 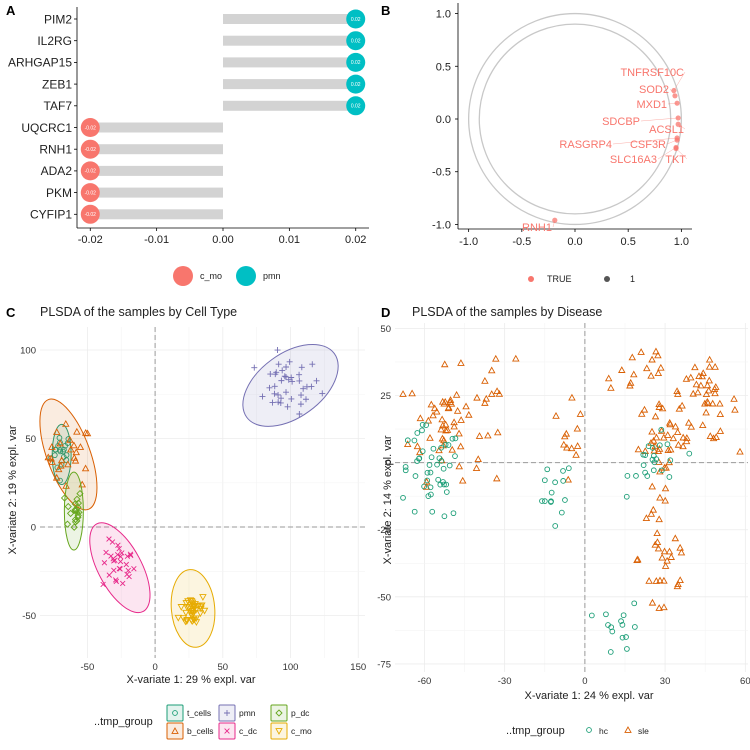 What do you see at coordinates (648, 145) in the screenshot?
I see `panel-b-point-label: CSF3R` at bounding box center [648, 145].